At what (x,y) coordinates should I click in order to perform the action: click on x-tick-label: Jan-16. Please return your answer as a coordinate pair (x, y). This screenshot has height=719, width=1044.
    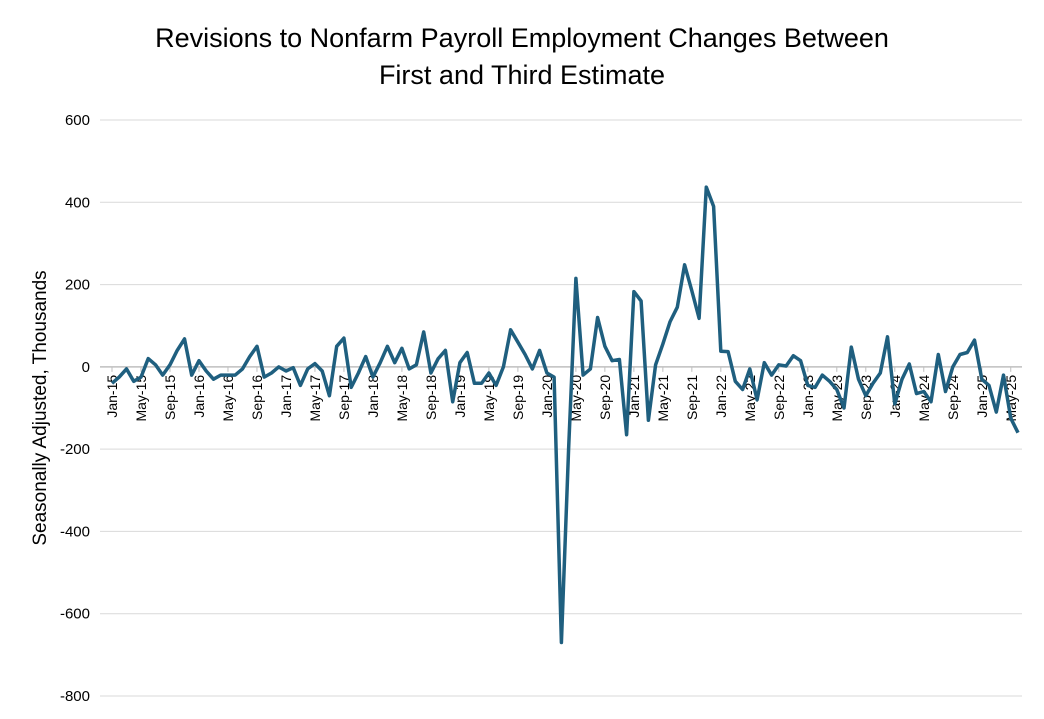
    Looking at the image, I should click on (199, 396).